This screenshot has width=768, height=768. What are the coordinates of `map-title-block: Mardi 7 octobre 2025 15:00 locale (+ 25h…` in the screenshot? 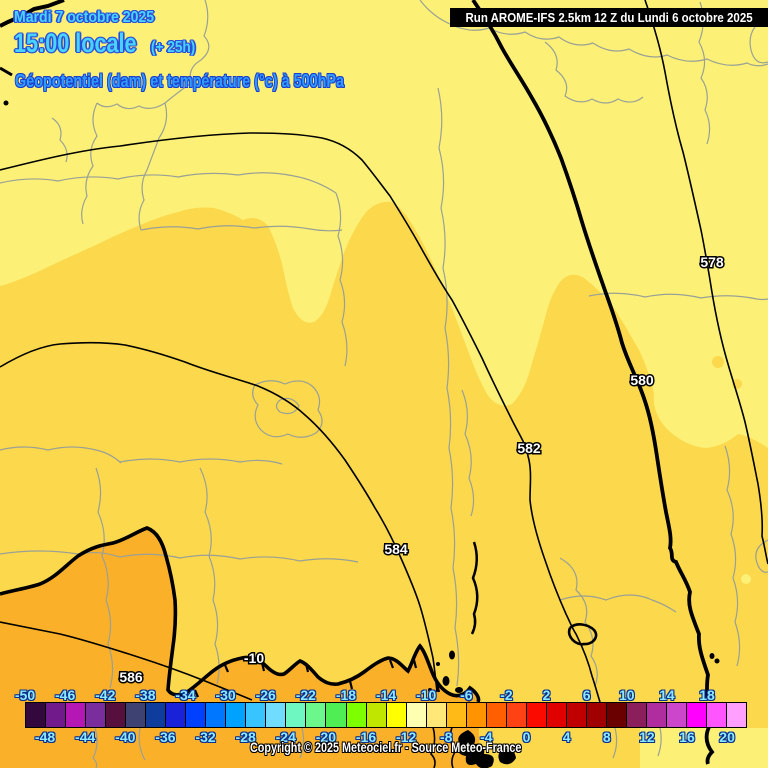 It's located at (179, 50).